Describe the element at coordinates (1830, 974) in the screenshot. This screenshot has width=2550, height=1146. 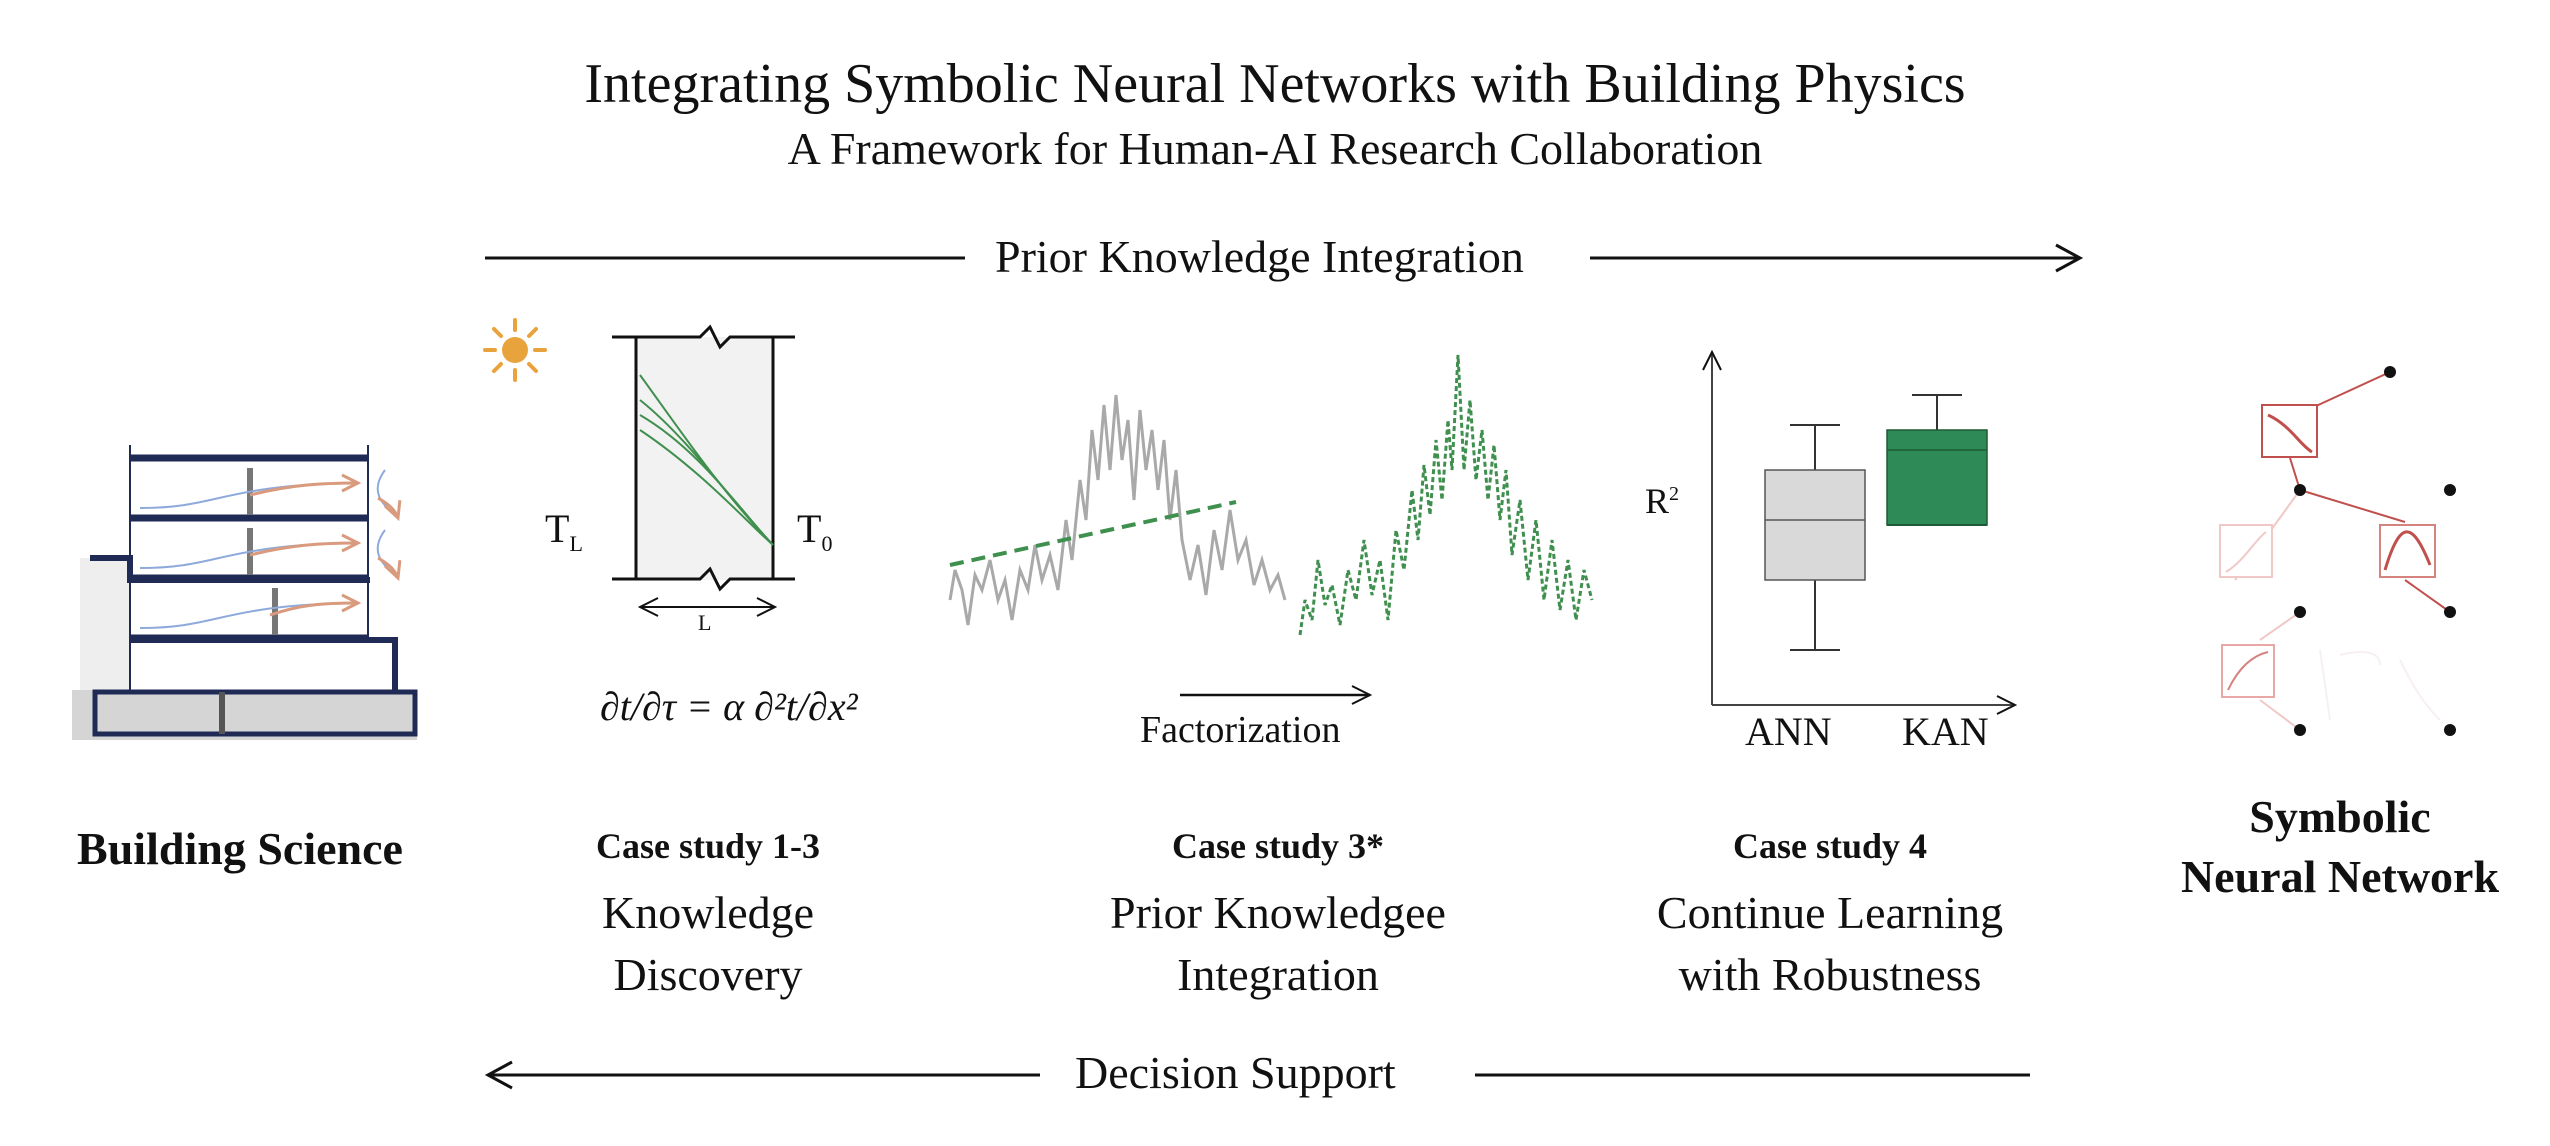
I see `case-study-4-line2: with Robustness` at that location.